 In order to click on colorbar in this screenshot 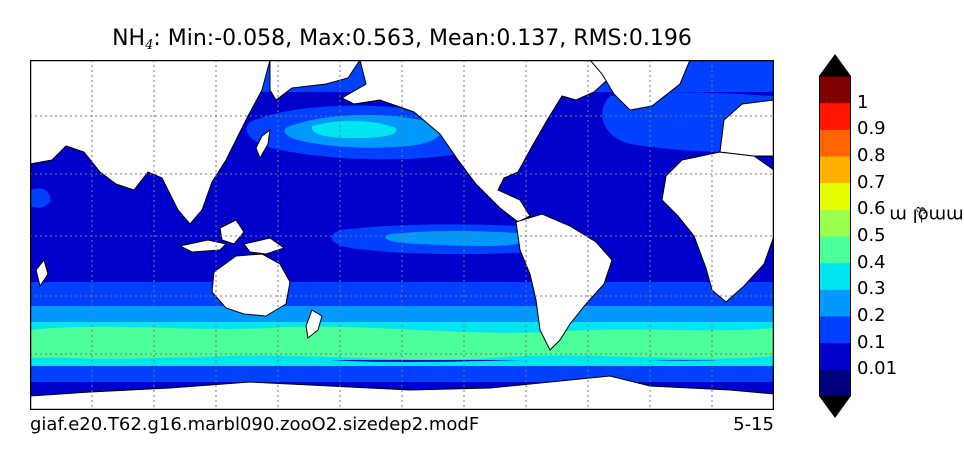, I will do `click(835, 236)`.